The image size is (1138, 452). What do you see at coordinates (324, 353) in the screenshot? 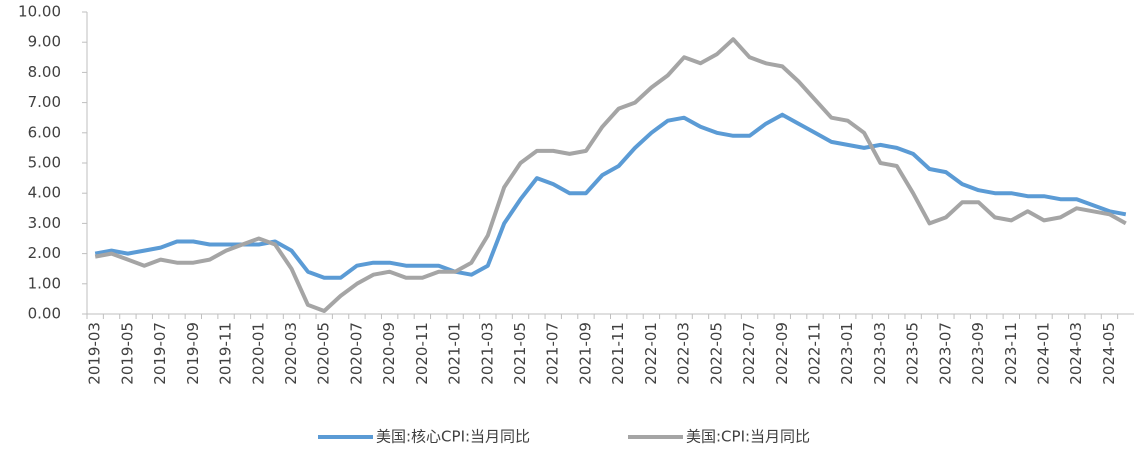
I see `x-tick-label: 2020-05` at bounding box center [324, 353].